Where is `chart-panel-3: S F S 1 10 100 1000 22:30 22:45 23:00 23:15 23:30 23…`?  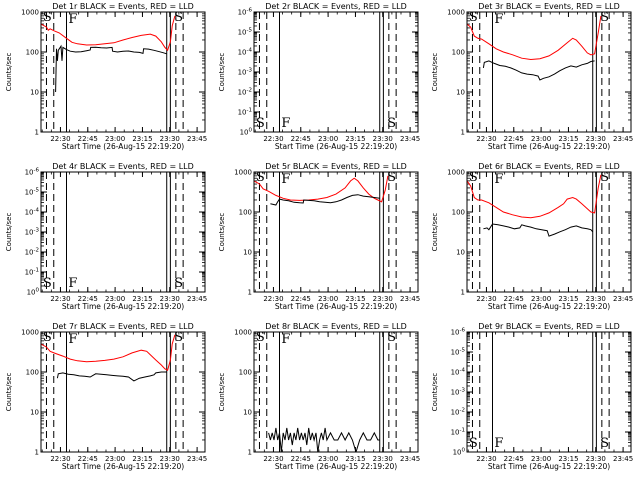
chart-panel-3: S F S 1 10 100 1000 22:30 22:45 23:00 23:15 23:30 23… is located at coordinates (532, 76).